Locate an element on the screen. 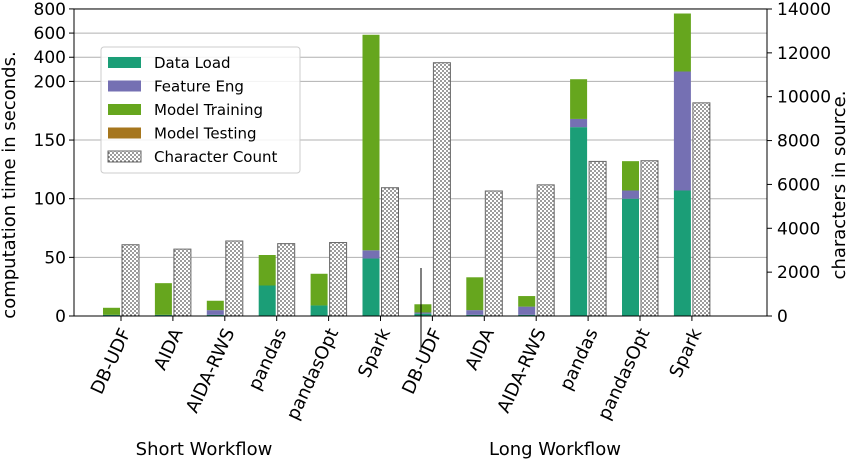  y2-tick-label: 14000 is located at coordinates (804, 10).